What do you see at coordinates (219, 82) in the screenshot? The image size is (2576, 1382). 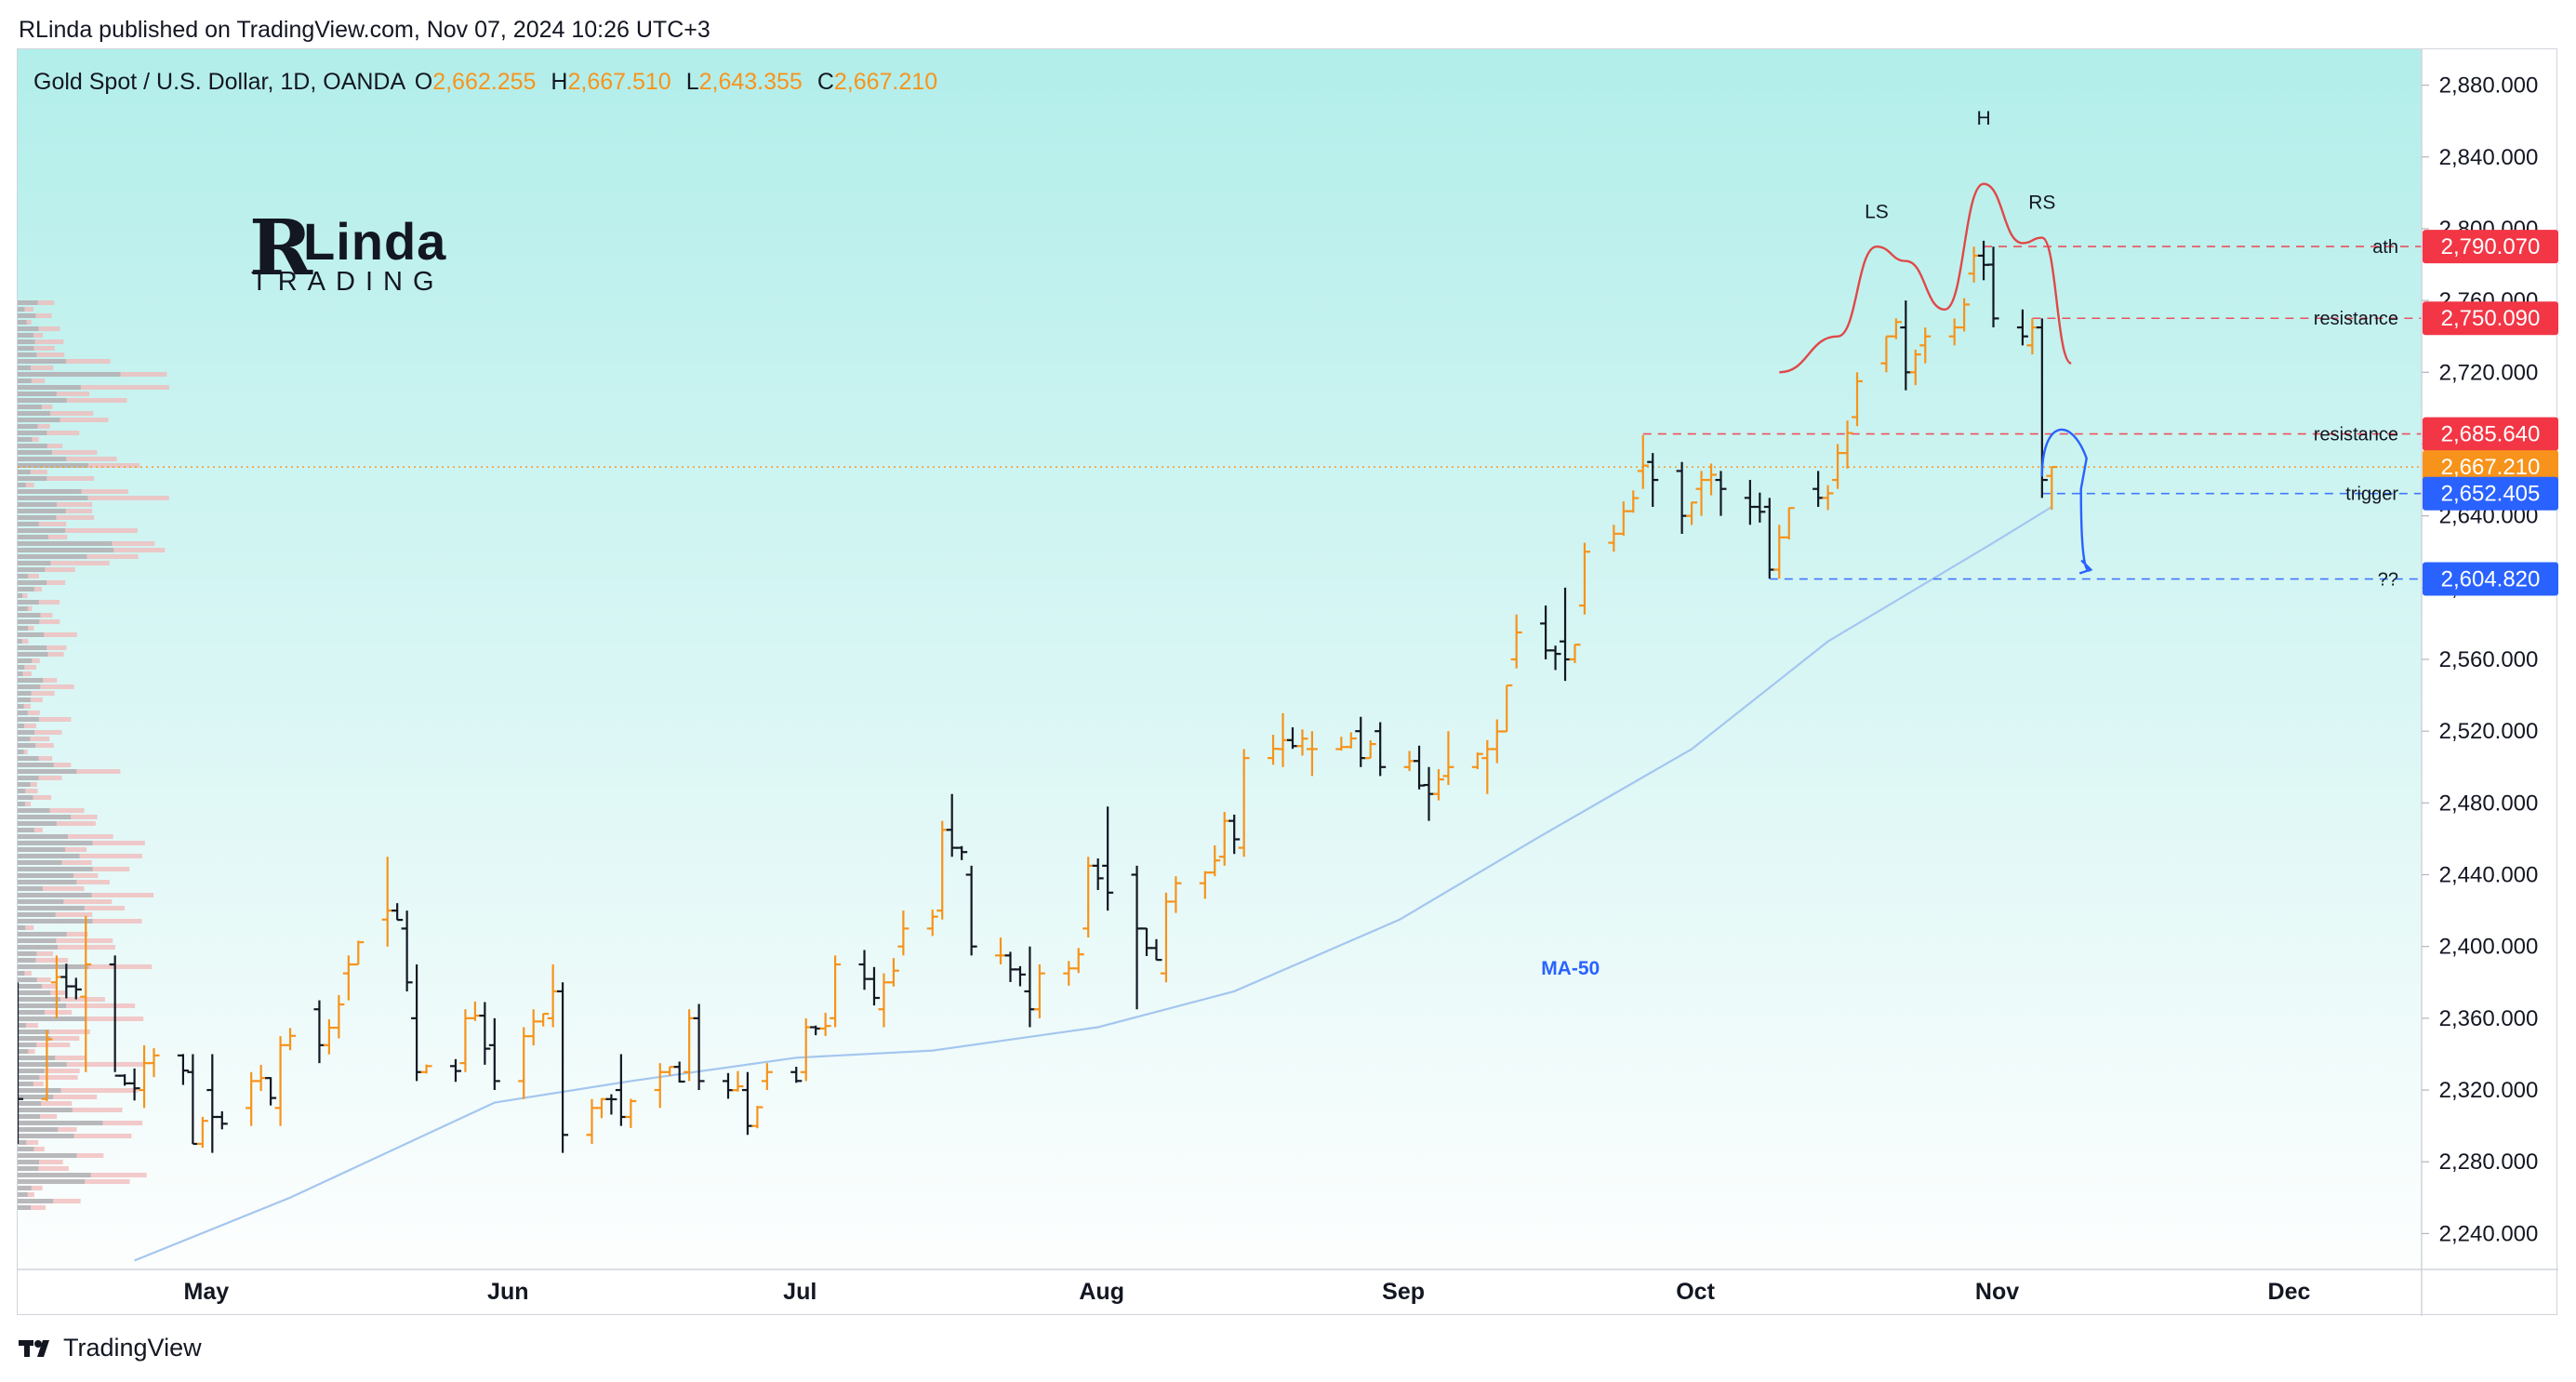 I see `symbol-name: Gold Spot / U.S. Dollar, 1D, OANDA` at bounding box center [219, 82].